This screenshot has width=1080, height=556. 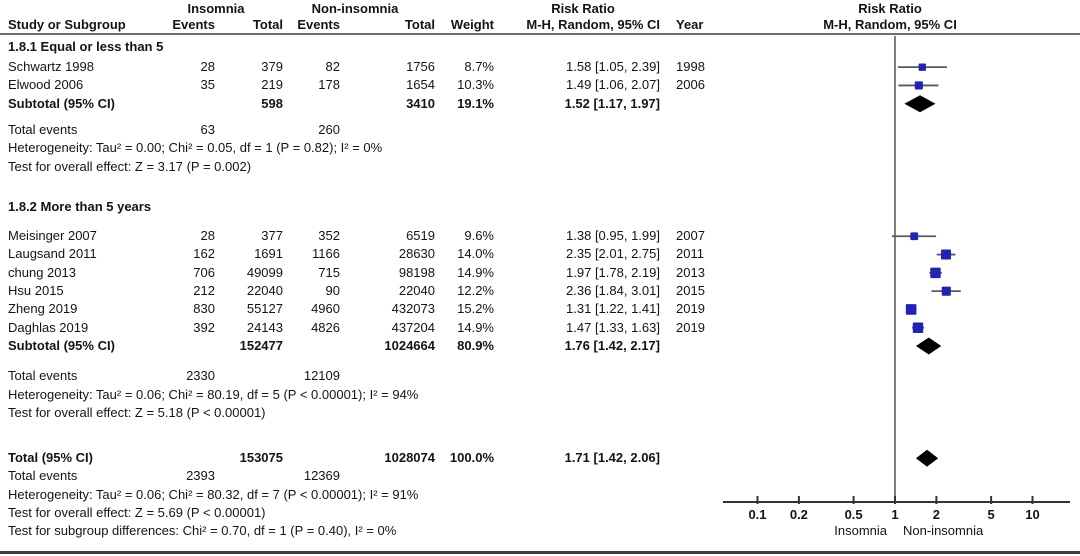 I want to click on axis-tick-label: 1, so click(x=894, y=514).